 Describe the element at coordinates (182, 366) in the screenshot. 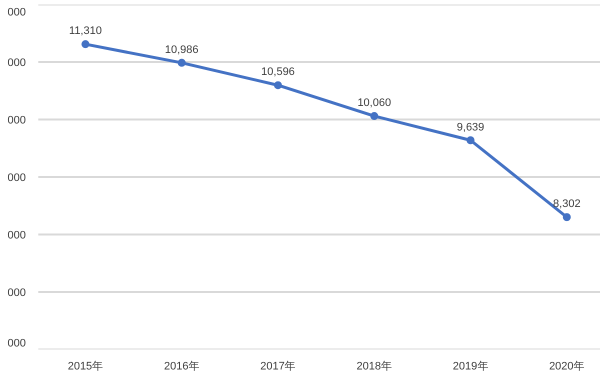

I see `x-tick-label: 2016年` at that location.